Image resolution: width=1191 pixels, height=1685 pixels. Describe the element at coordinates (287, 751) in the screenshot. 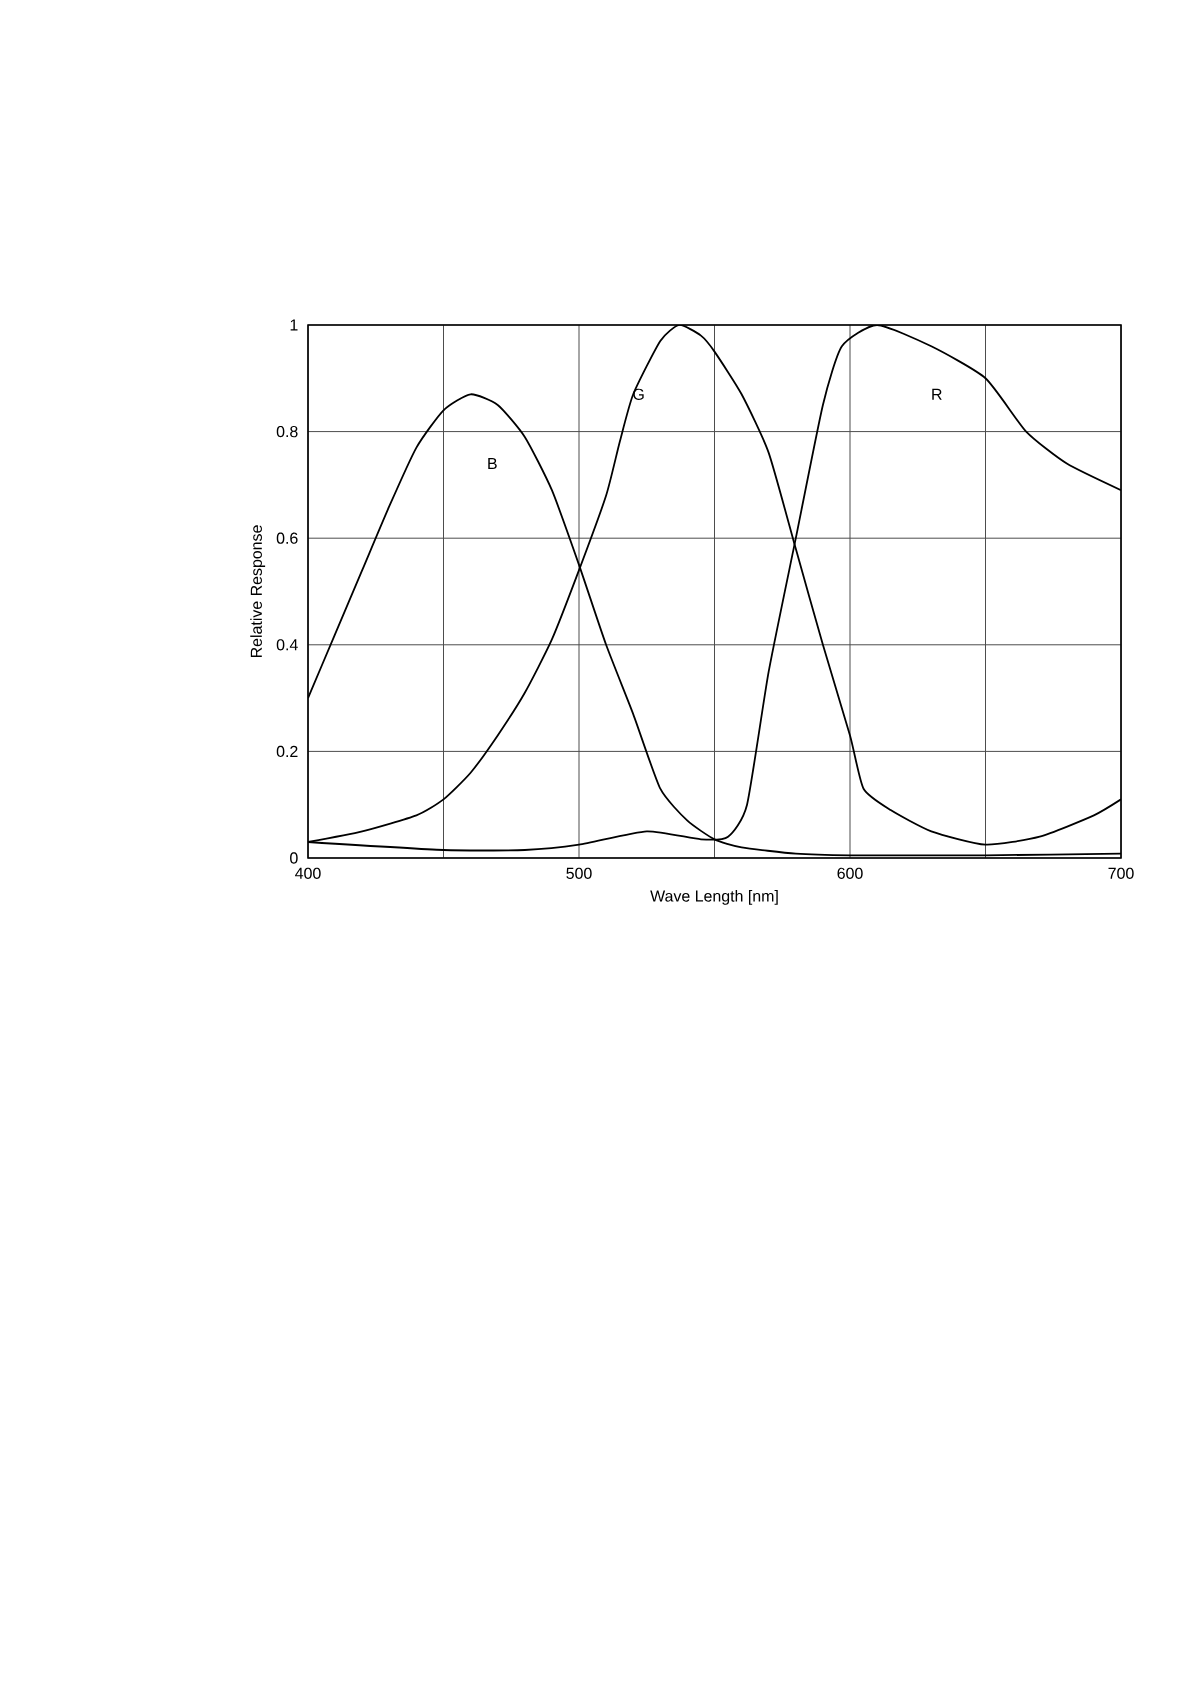

I see `y-tick-label: 0.2` at that location.